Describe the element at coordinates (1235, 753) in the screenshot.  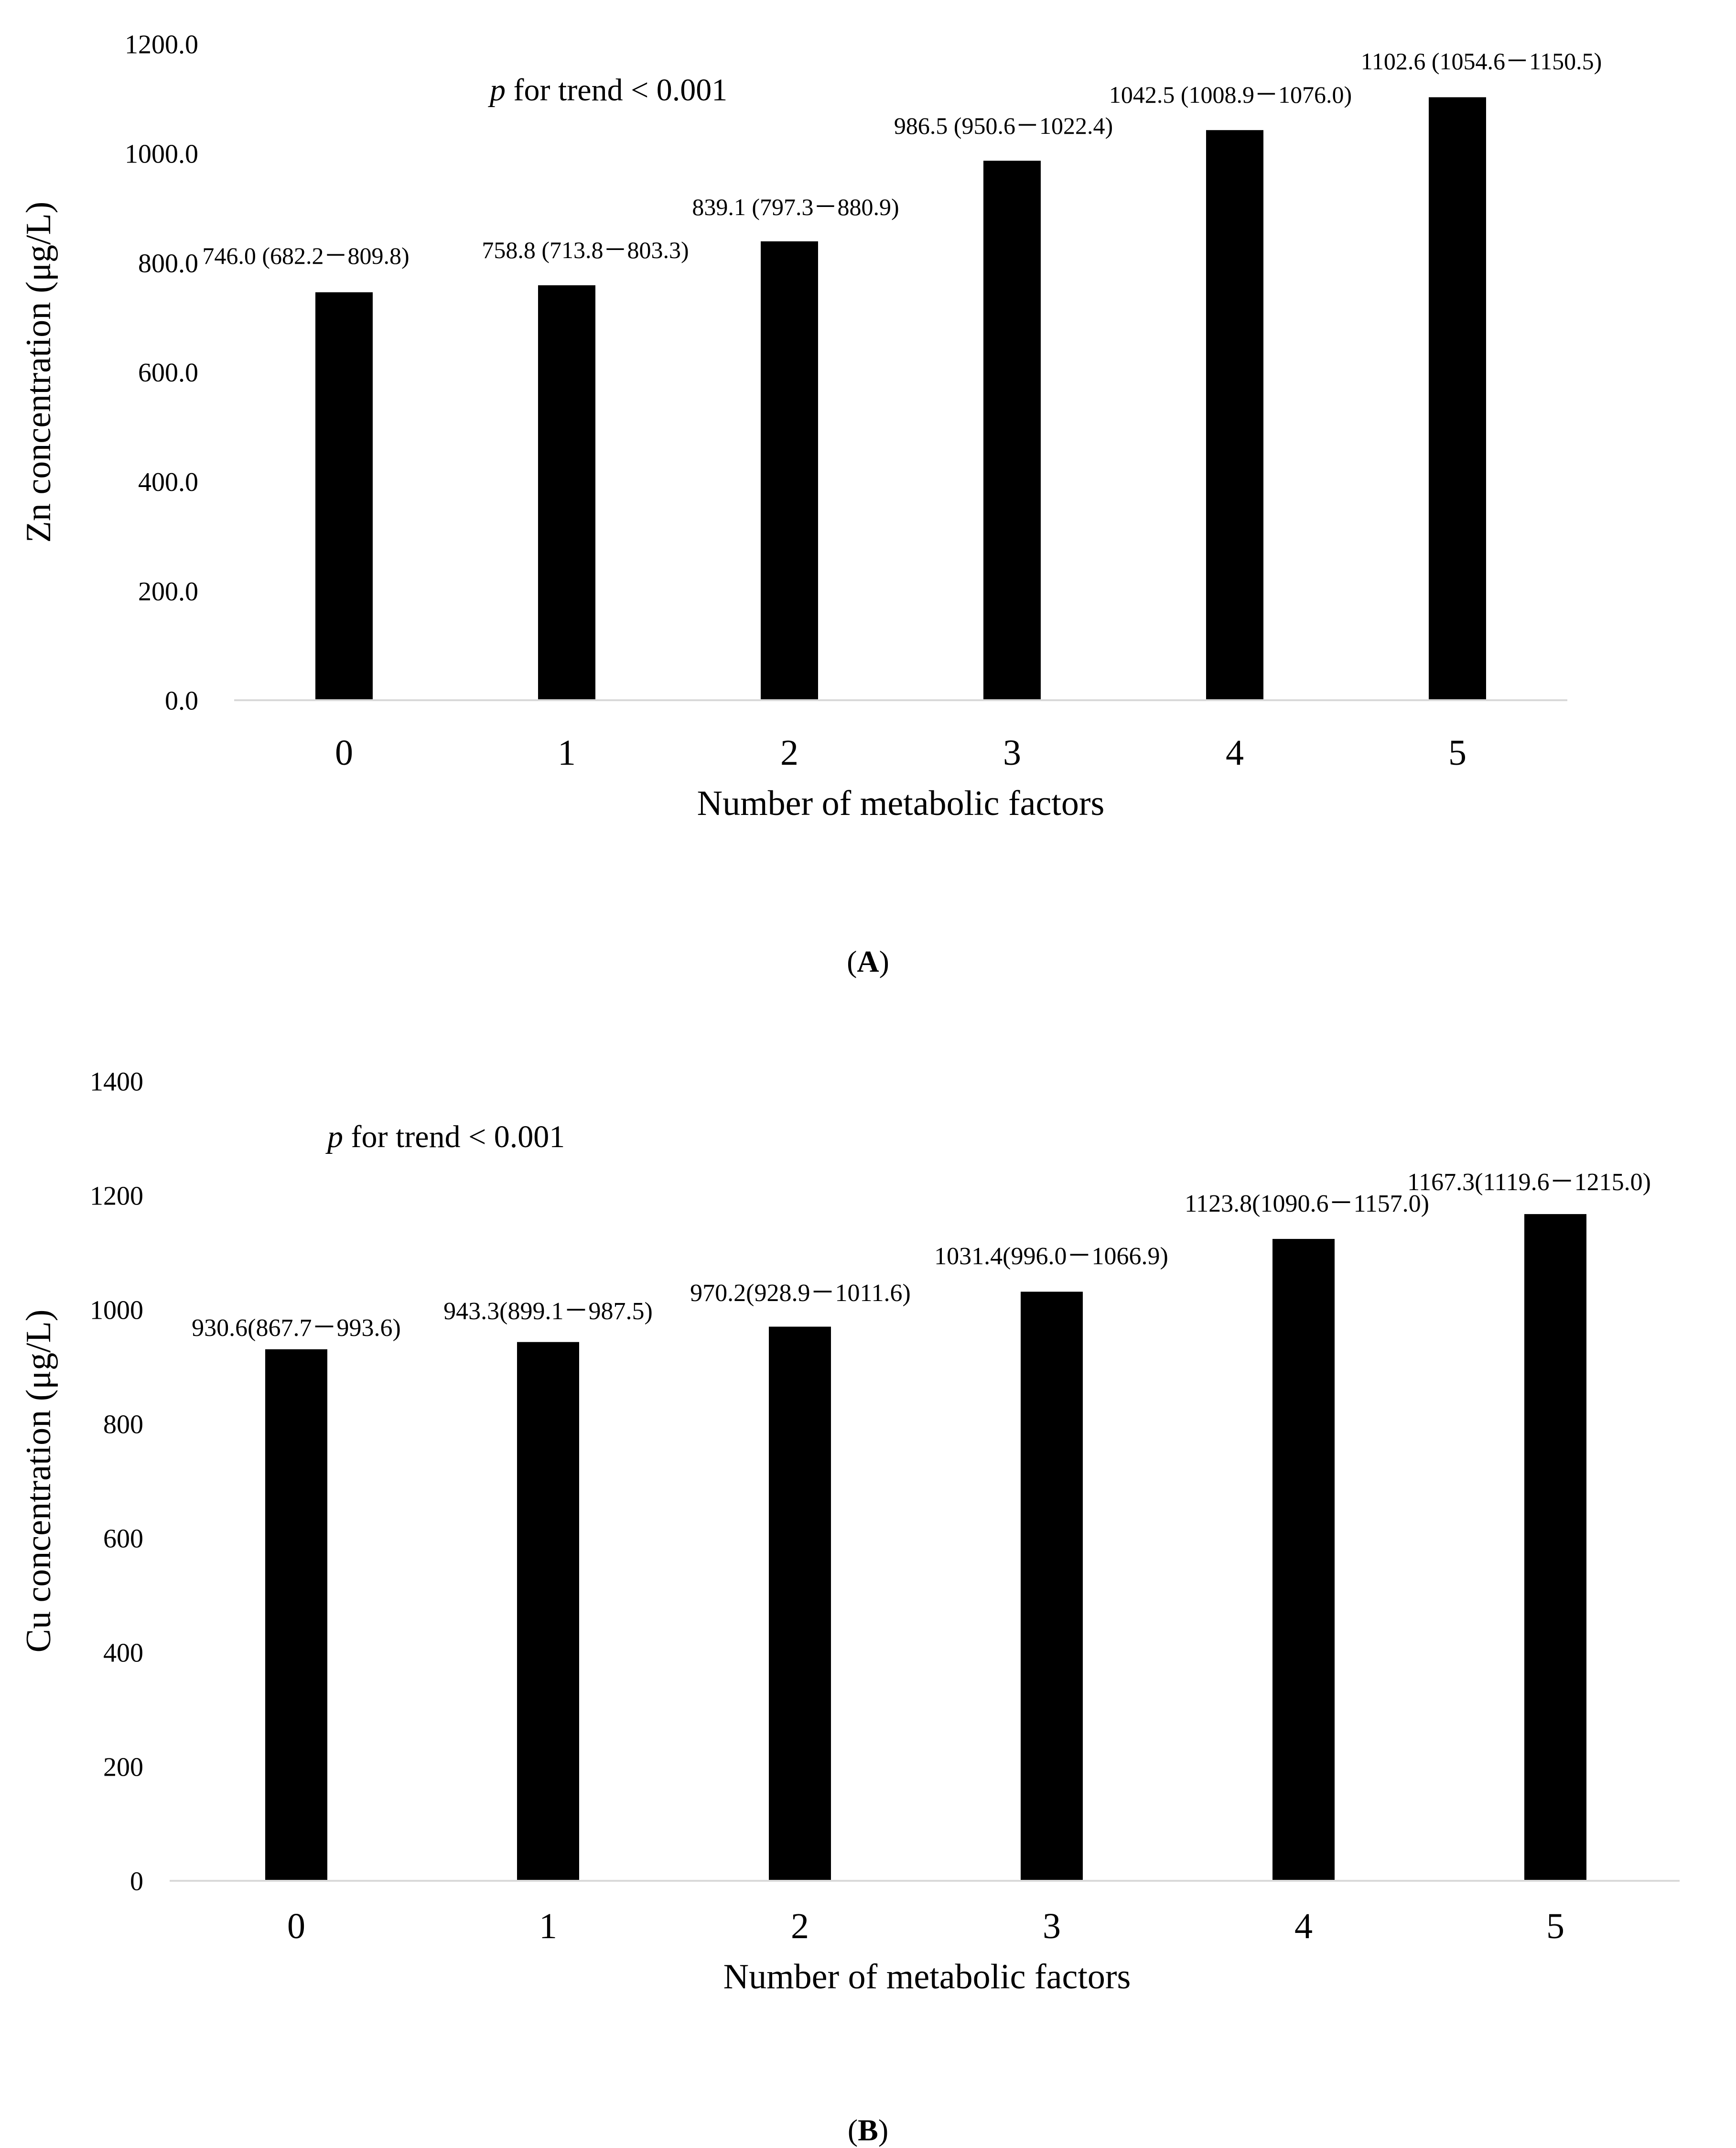
I see `x-tick-label-a: 4` at that location.